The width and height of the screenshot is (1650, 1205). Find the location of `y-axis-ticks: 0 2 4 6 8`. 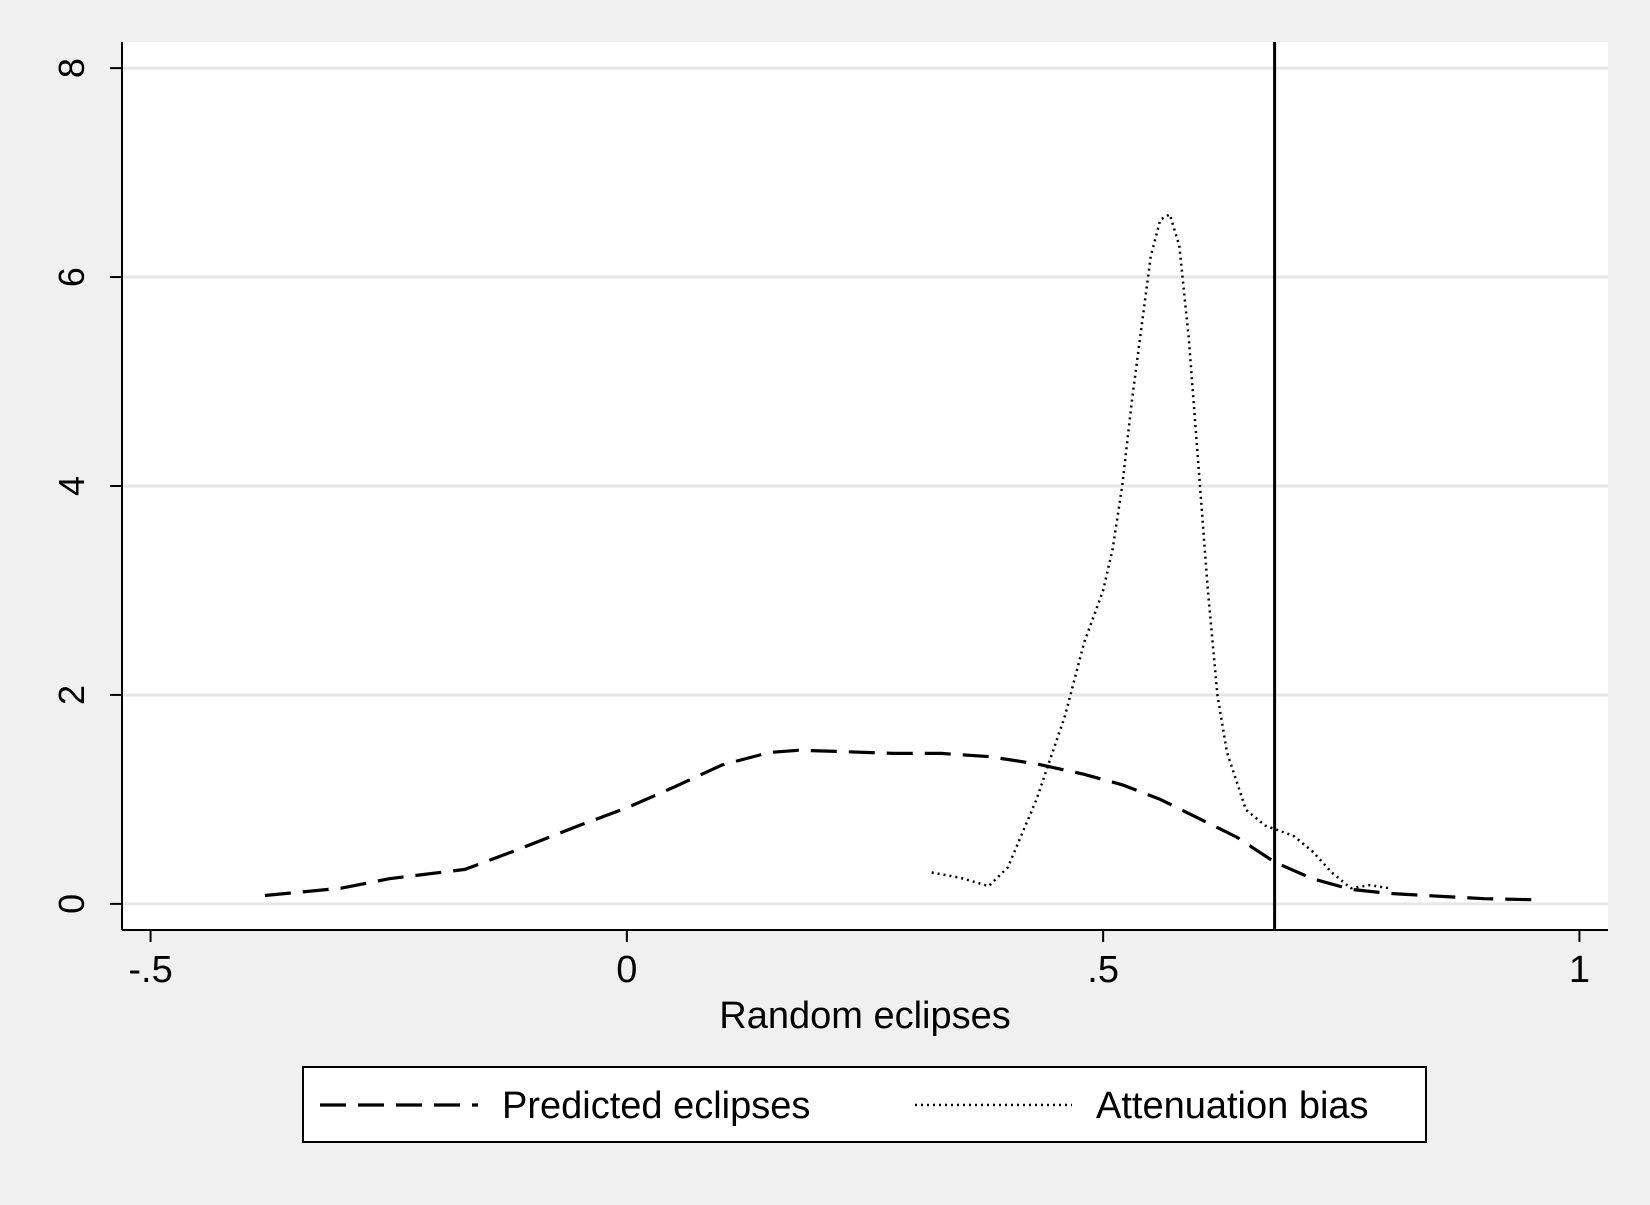

y-axis-ticks: 0 2 4 6 8 is located at coordinates (86, 486).